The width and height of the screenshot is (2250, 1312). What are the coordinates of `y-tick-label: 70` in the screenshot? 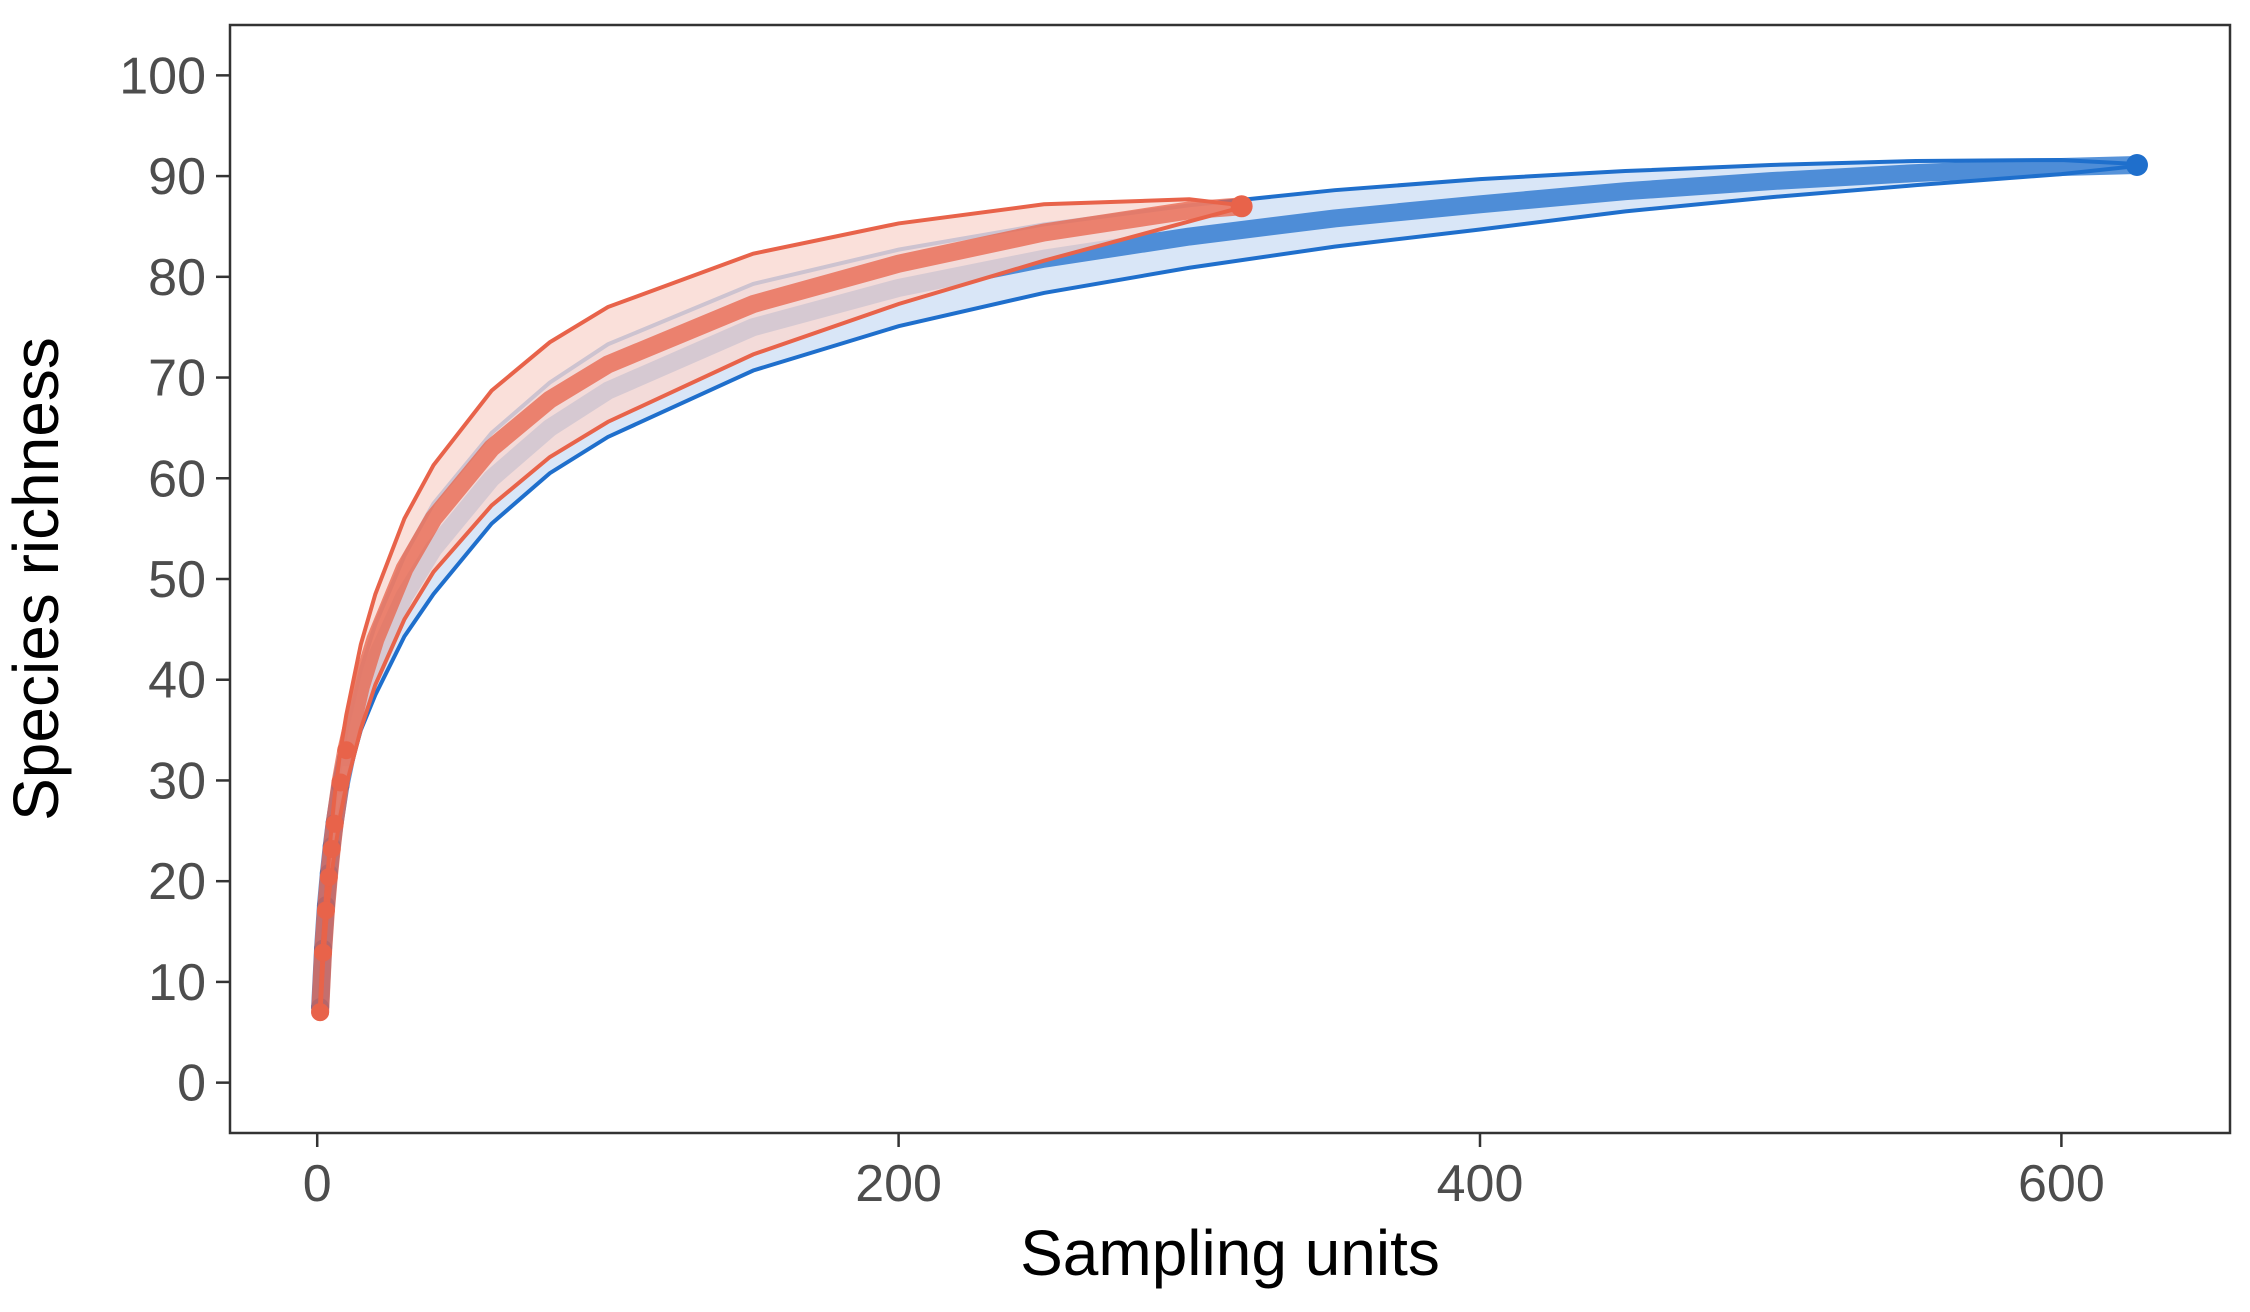 It's located at (177, 379).